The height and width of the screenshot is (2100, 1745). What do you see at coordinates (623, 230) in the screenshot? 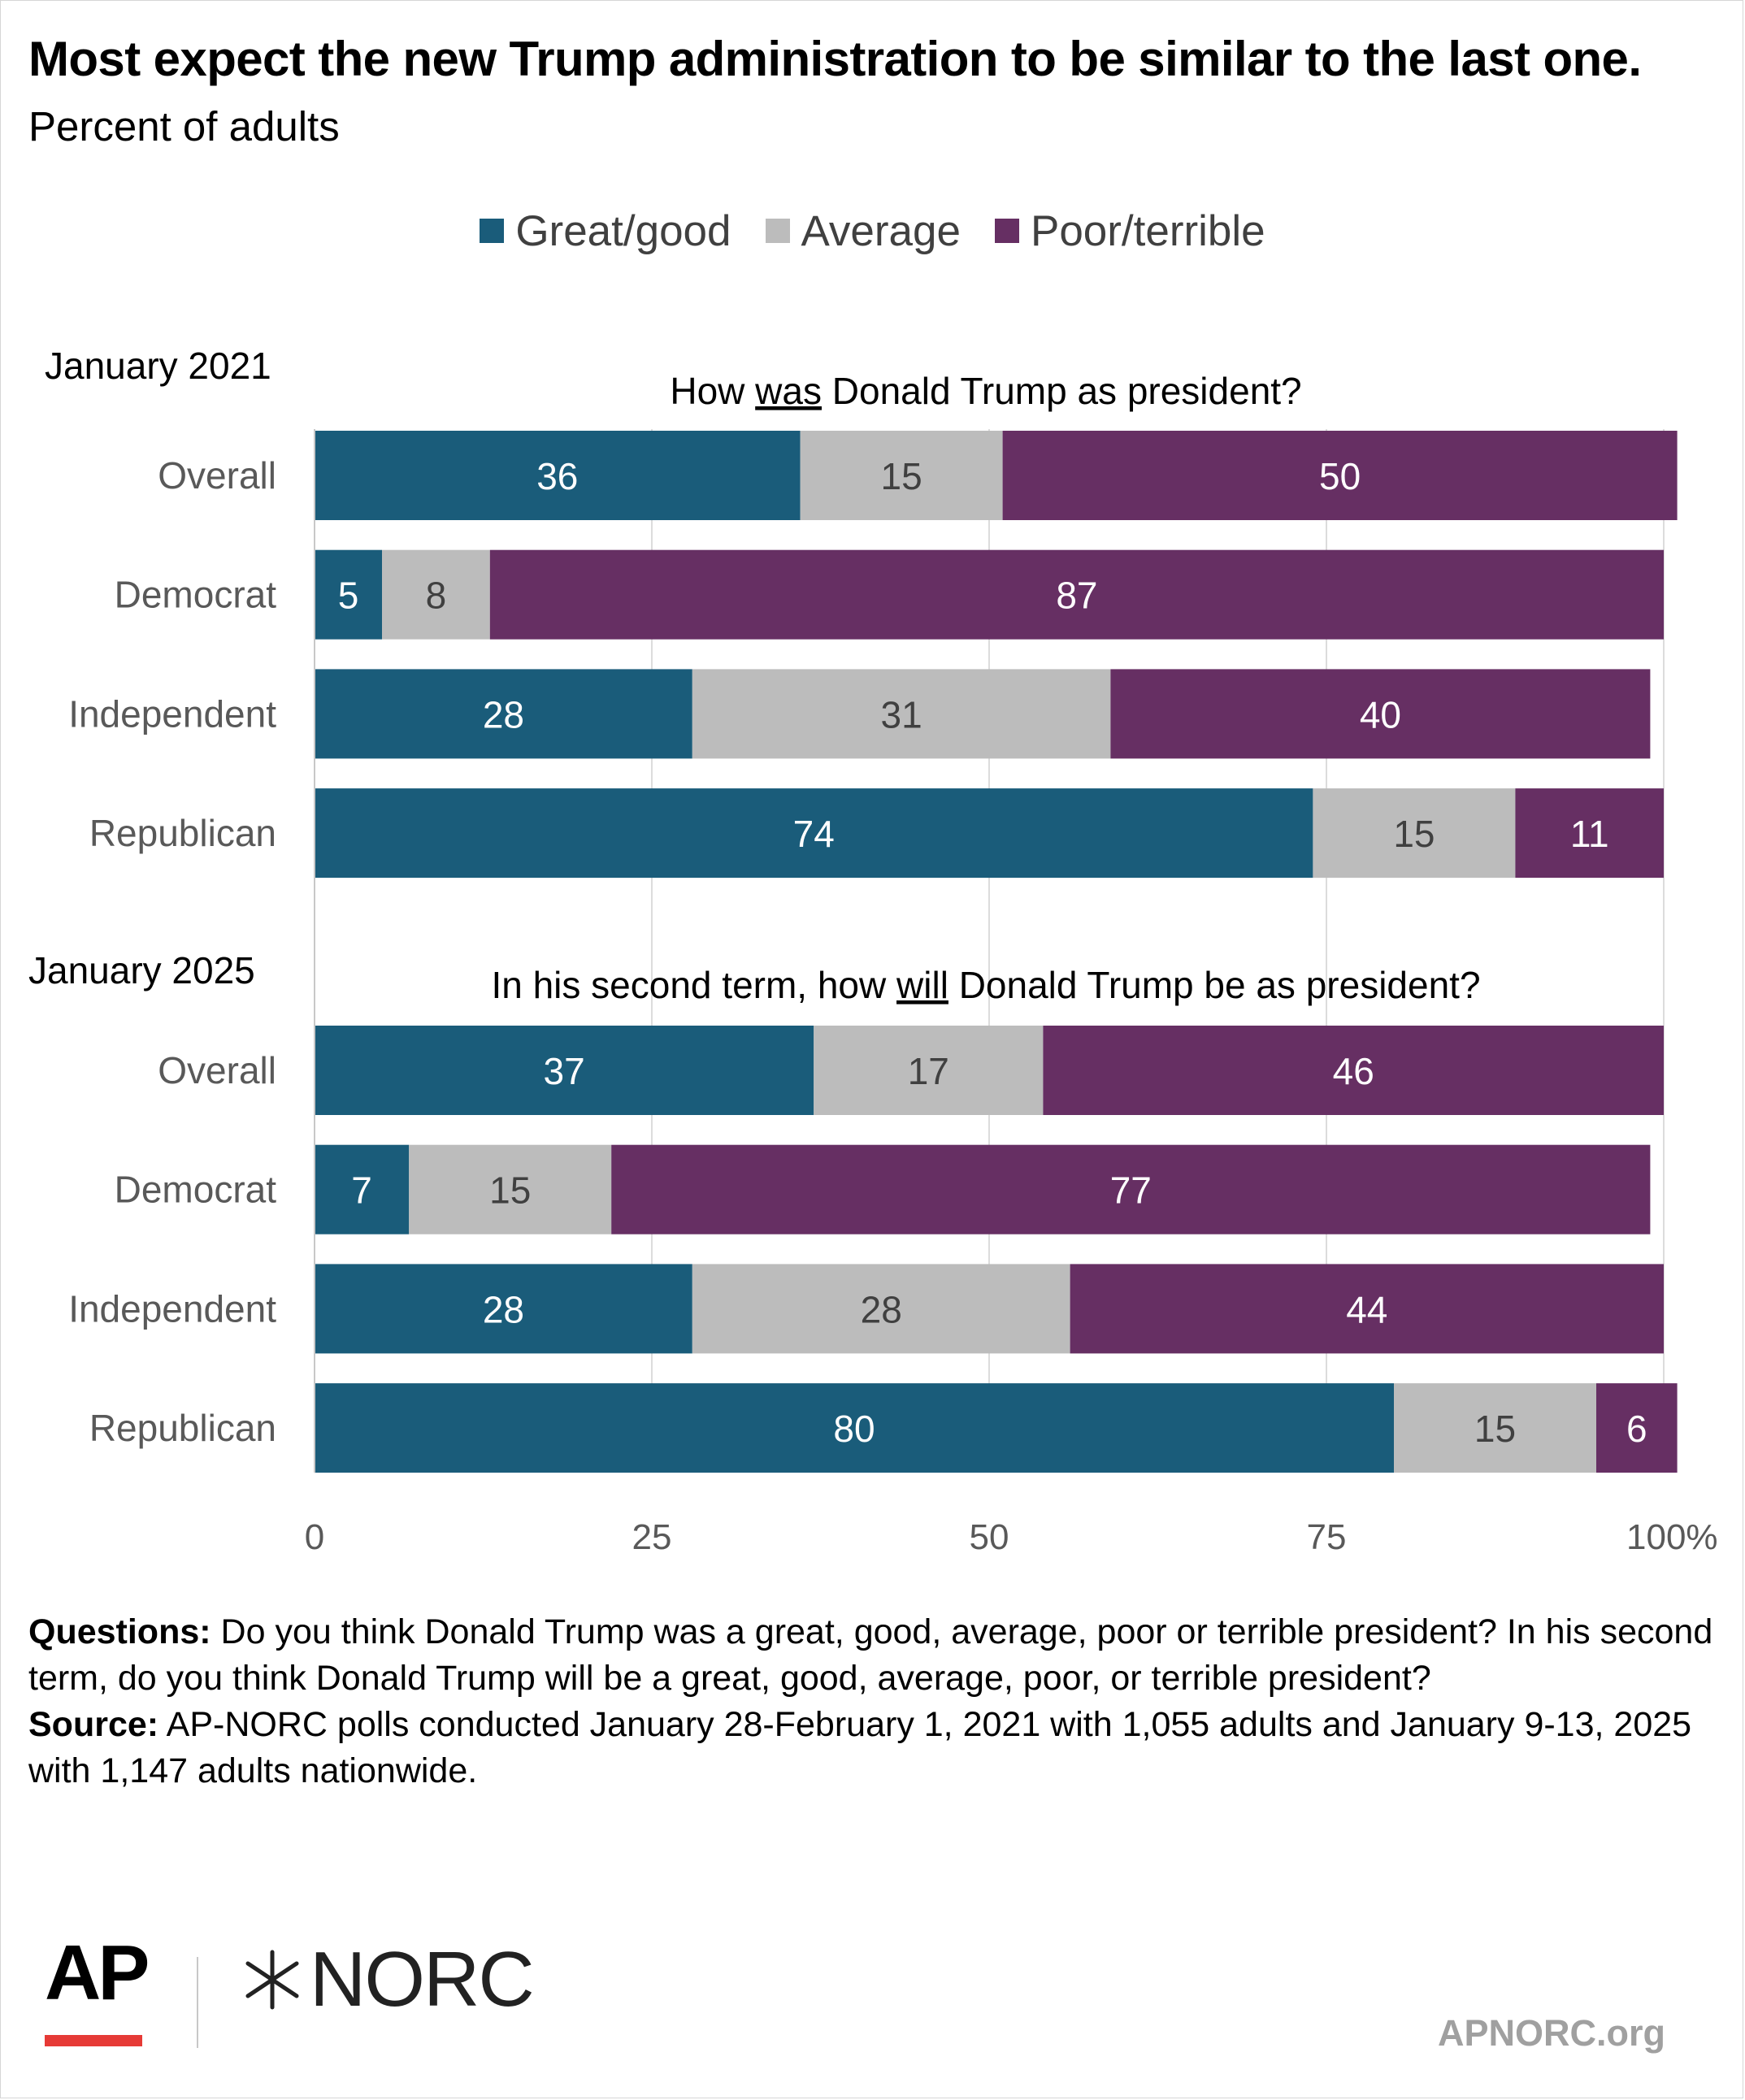
I see `legend-label-great-good: Great/good` at bounding box center [623, 230].